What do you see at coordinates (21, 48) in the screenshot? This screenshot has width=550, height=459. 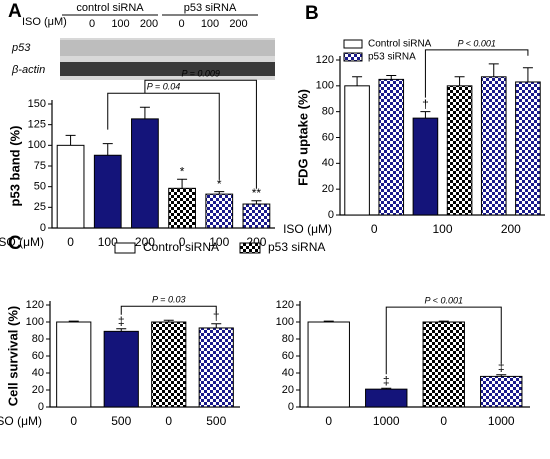 I see `blot-row-label: p53` at bounding box center [21, 48].